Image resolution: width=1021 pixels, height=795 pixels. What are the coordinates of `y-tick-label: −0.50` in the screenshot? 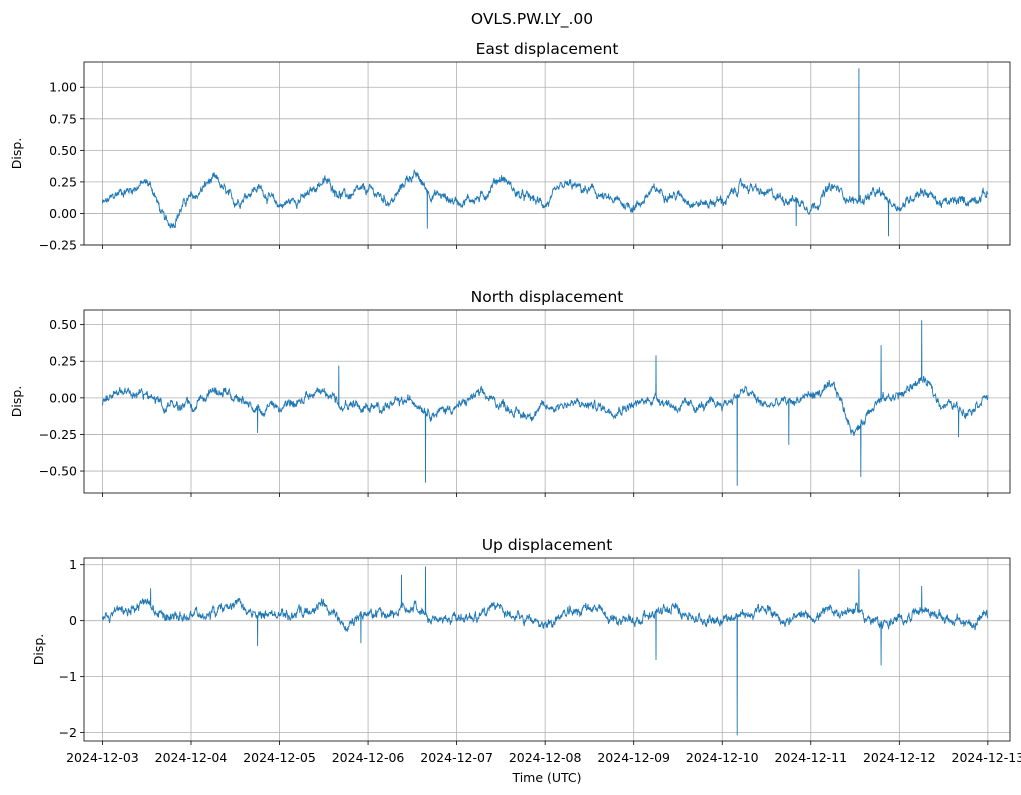 It's located at (58, 471).